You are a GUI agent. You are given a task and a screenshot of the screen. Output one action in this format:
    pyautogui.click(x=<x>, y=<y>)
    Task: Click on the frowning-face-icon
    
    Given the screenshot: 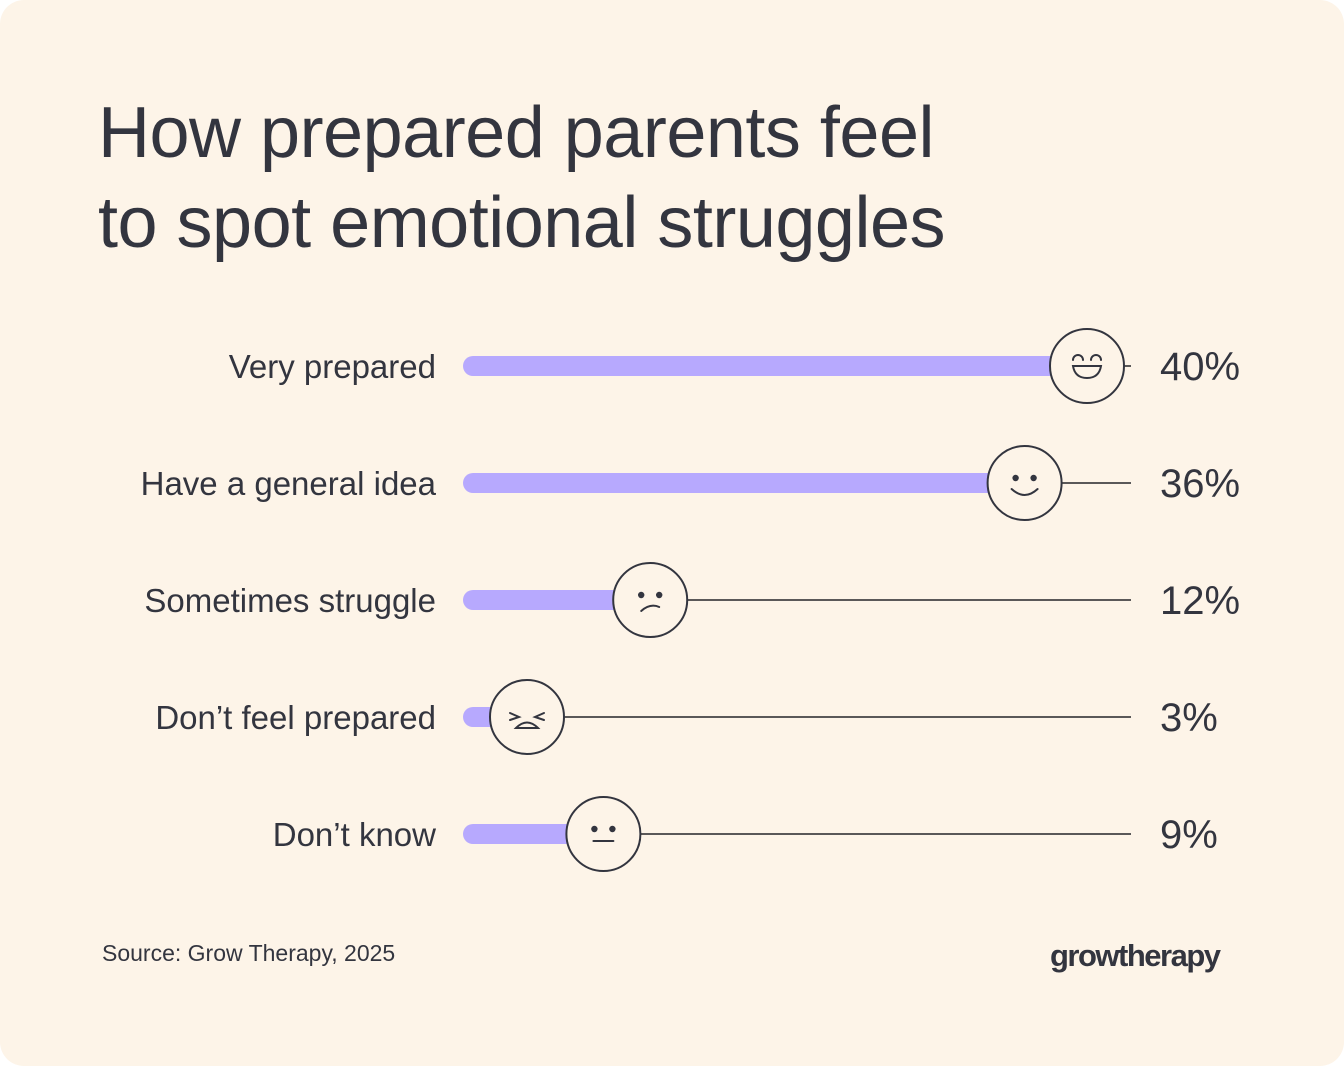 What is the action you would take?
    pyautogui.click(x=650, y=600)
    